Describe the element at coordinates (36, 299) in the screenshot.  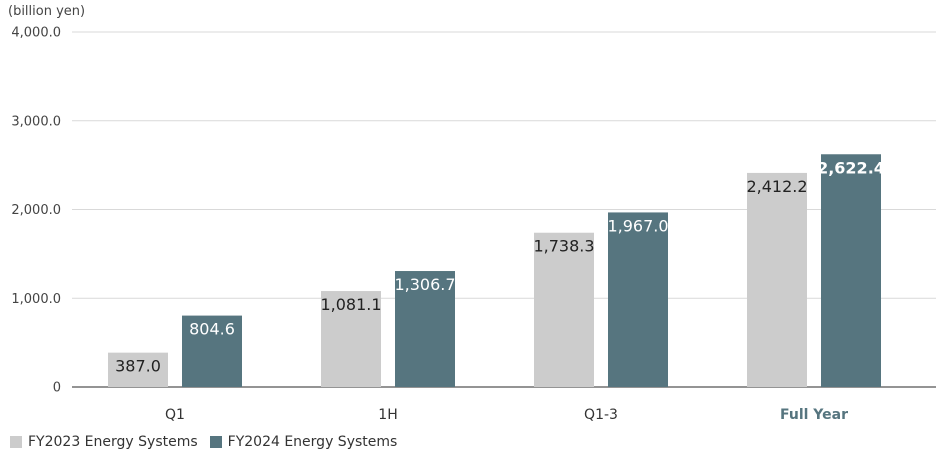
I see `y-tick-label: 1,000.0` at that location.